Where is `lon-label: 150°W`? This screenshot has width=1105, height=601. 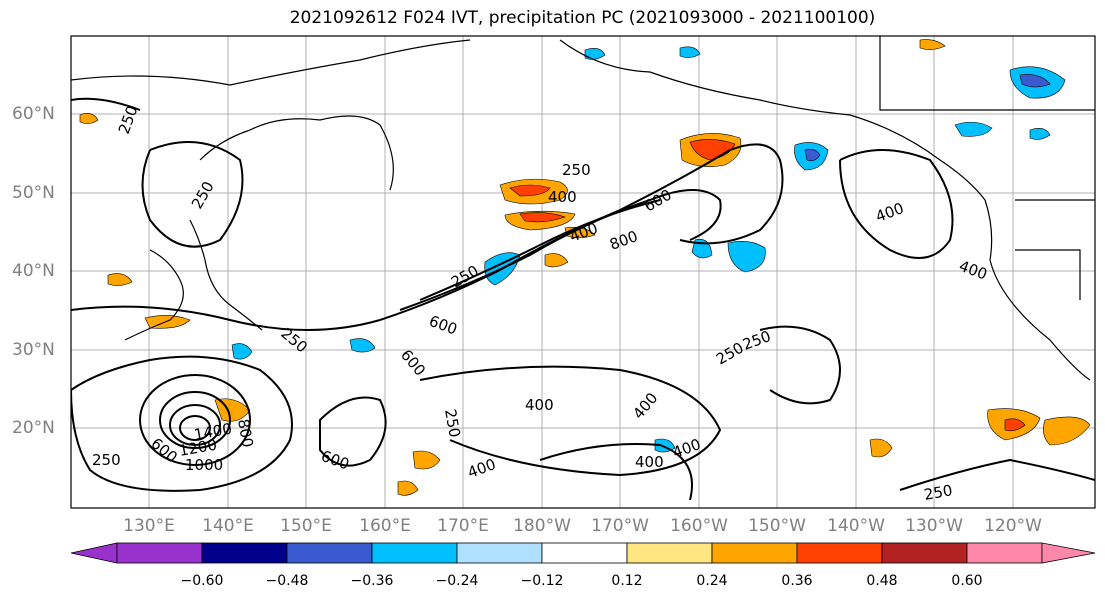
lon-label: 150°W is located at coordinates (777, 526).